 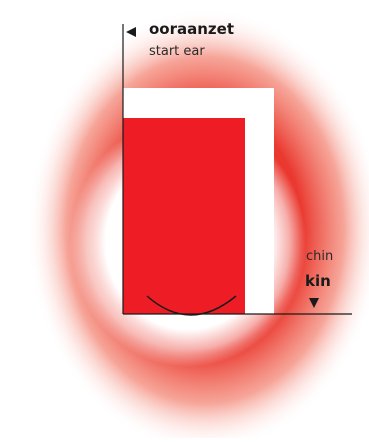 I want to click on label-ooraanzet: ooraanzet, so click(x=192, y=29).